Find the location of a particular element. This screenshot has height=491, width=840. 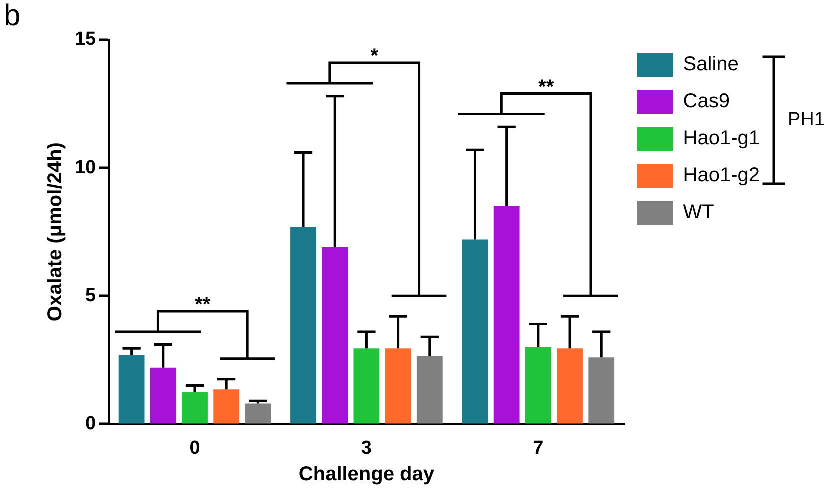

y-axis-title: Oxalate (μmol/24h) is located at coordinates (55, 232).